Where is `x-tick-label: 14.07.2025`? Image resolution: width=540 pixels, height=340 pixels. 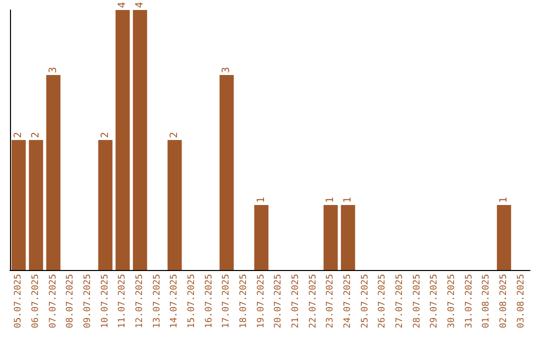
x-tick-label: 14.07.2025 is located at coordinates (175, 301).